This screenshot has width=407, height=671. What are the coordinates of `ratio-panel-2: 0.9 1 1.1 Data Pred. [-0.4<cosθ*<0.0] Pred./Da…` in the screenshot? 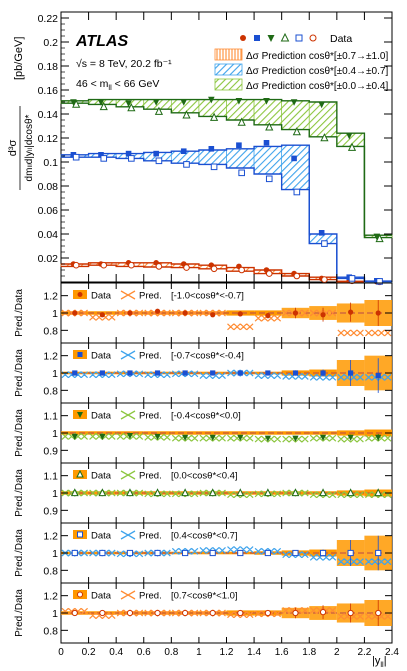 It's located at (203, 433).